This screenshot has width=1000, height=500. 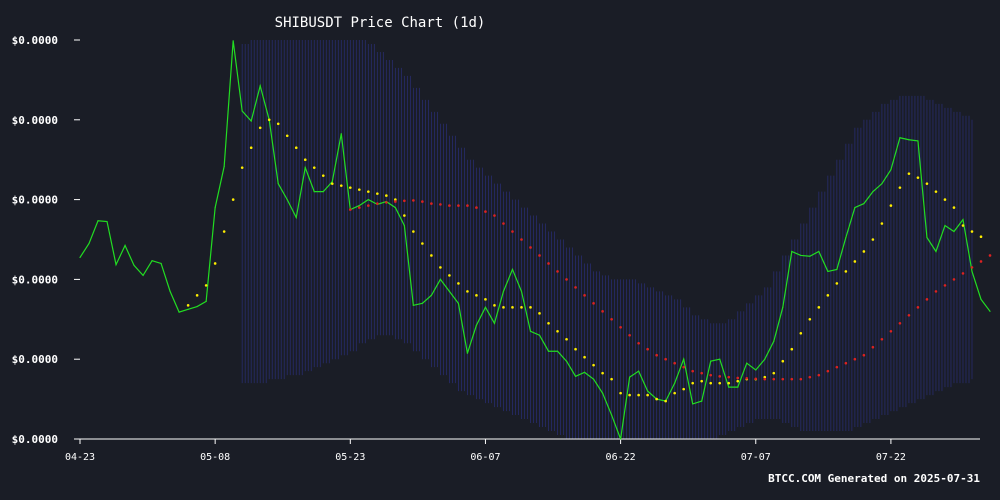 I want to click on chart-footer: BTCC.COM Generated on 2025-07-31, so click(x=874, y=478).